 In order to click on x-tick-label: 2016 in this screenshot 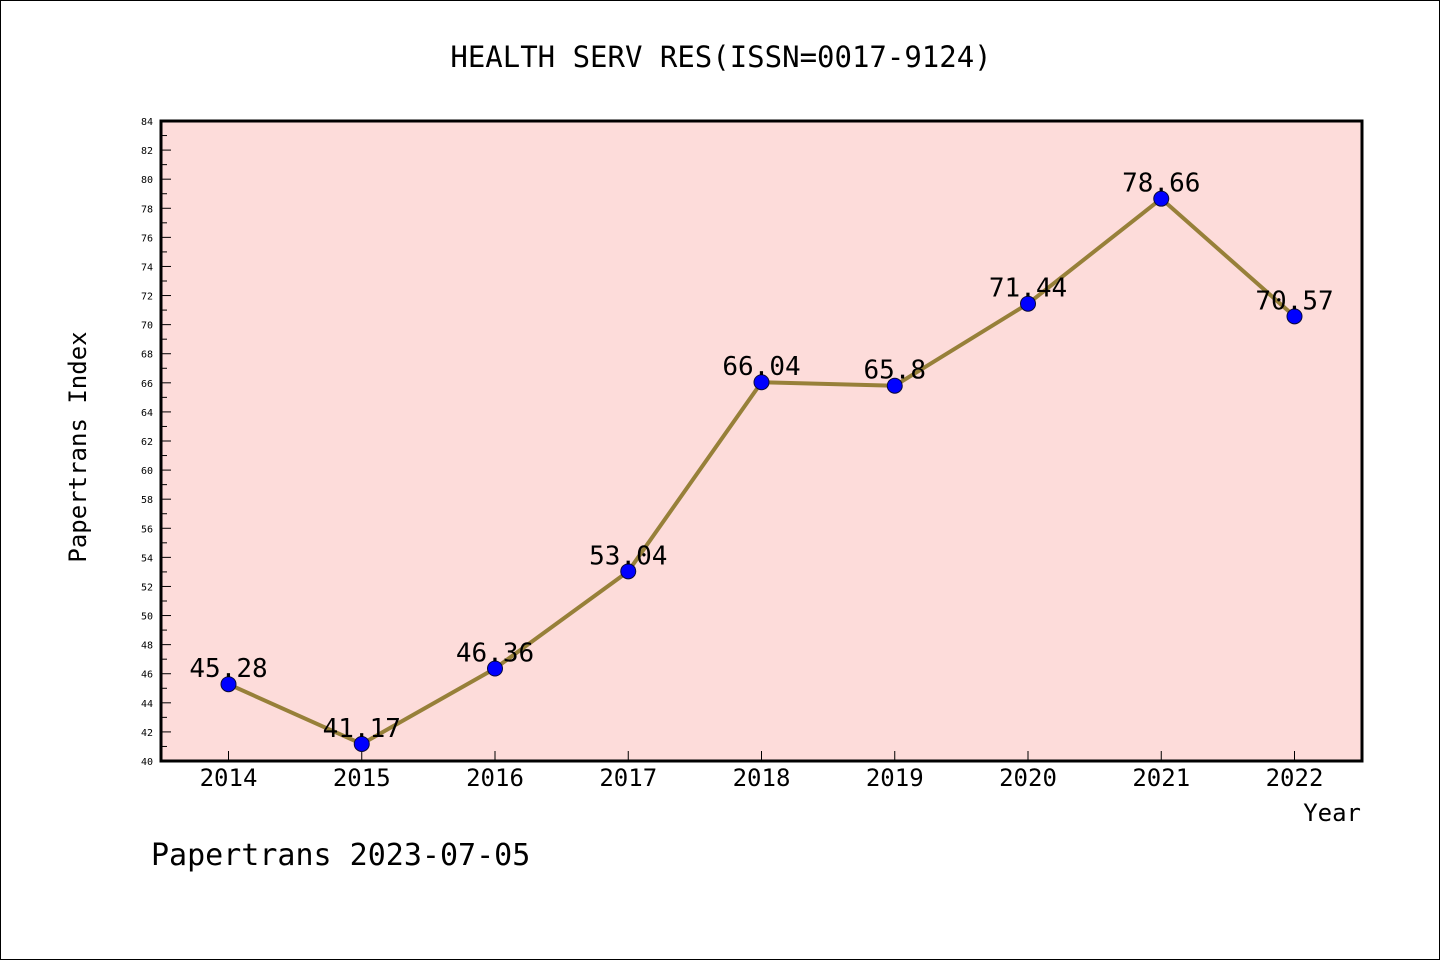, I will do `click(495, 778)`.